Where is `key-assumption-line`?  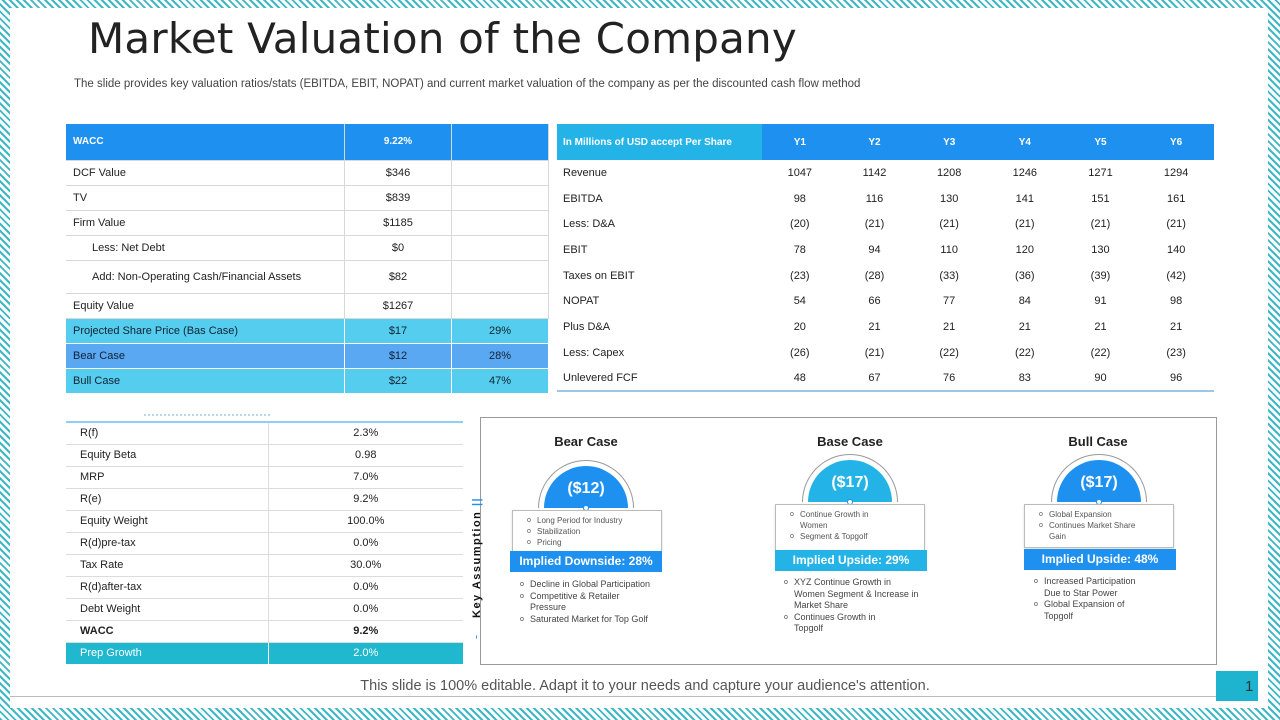 key-assumption-line is located at coordinates (476, 637).